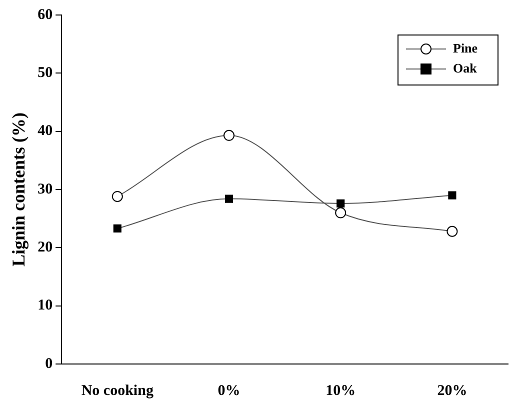  I want to click on y-tick-label: 50, so click(45, 73).